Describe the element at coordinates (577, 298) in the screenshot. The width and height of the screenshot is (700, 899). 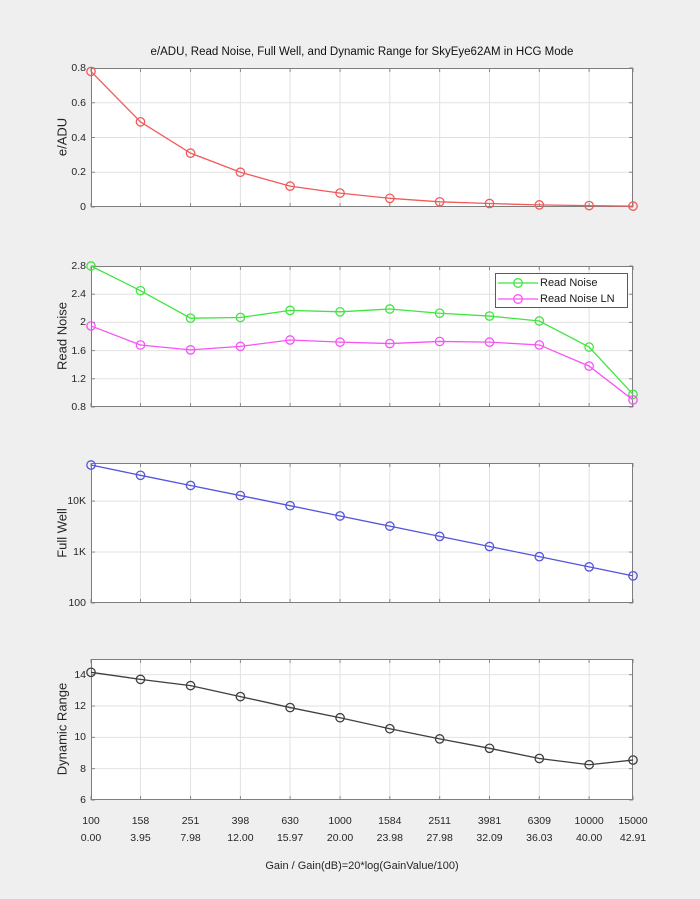
I see `legend-label-read-noise-ln: Read Noise LN` at that location.